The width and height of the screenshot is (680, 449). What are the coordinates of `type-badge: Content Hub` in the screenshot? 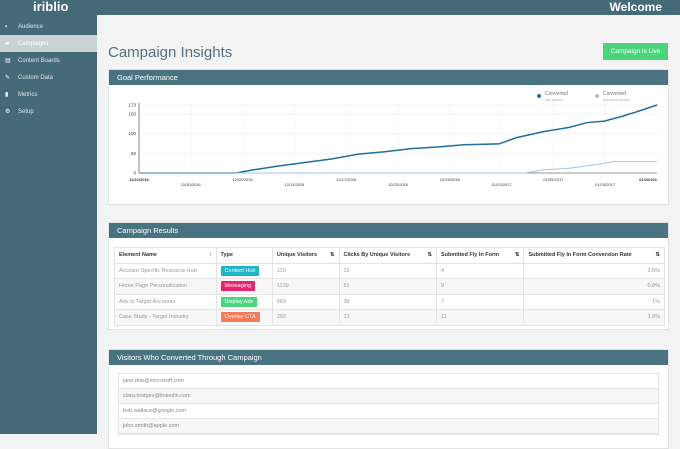 It's located at (240, 270).